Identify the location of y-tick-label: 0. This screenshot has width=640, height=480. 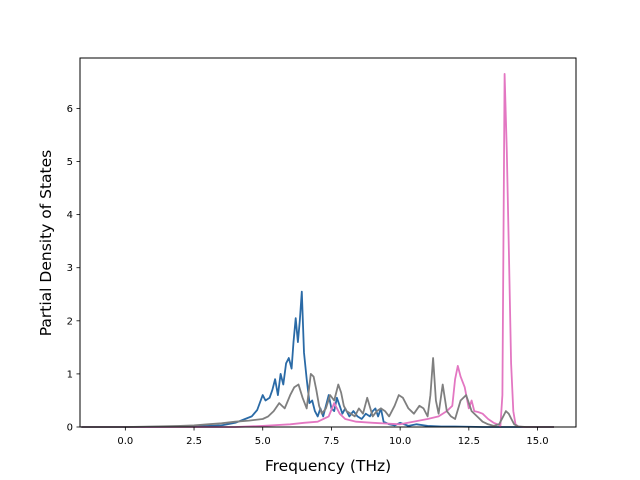
(70, 428).